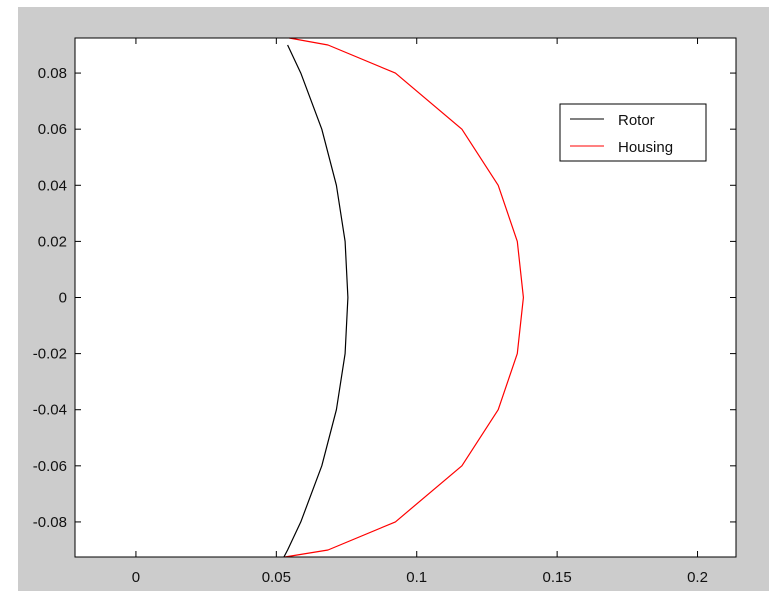 The image size is (778, 616). Describe the element at coordinates (557, 577) in the screenshot. I see `x-tick-label: 0.15` at that location.